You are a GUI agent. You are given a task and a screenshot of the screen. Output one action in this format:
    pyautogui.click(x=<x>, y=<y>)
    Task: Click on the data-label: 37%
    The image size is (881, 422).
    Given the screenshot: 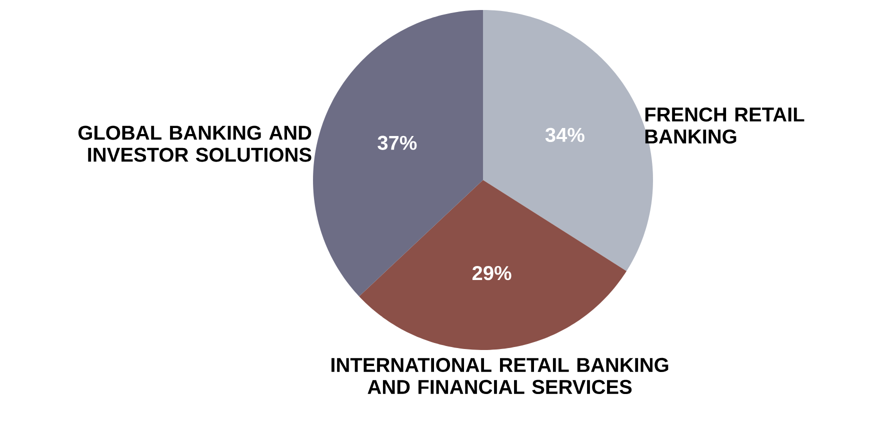 What is the action you would take?
    pyautogui.click(x=397, y=143)
    